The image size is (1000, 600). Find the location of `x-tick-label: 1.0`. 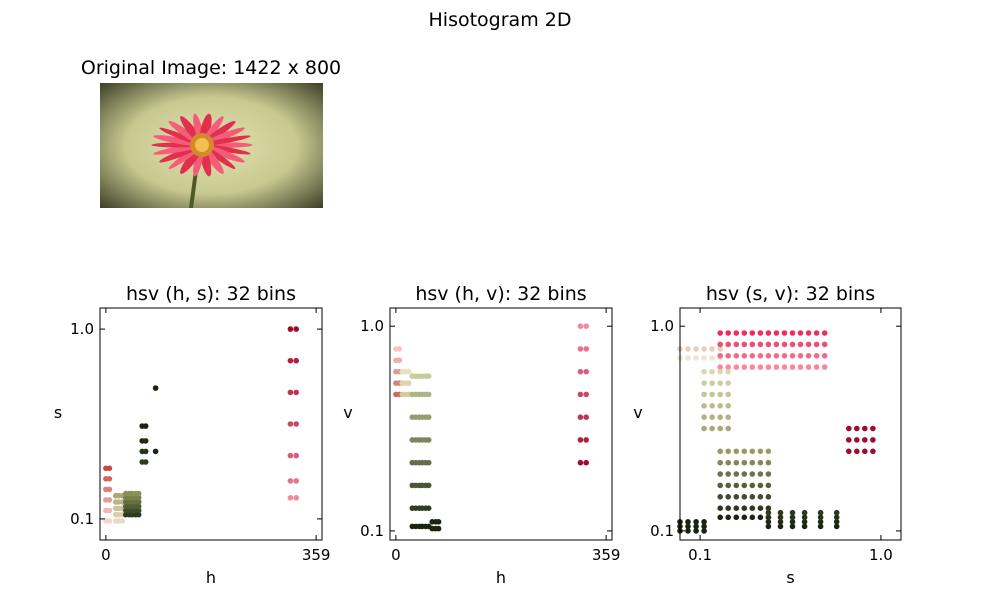

x-tick-label: 1.0 is located at coordinates (881, 555).